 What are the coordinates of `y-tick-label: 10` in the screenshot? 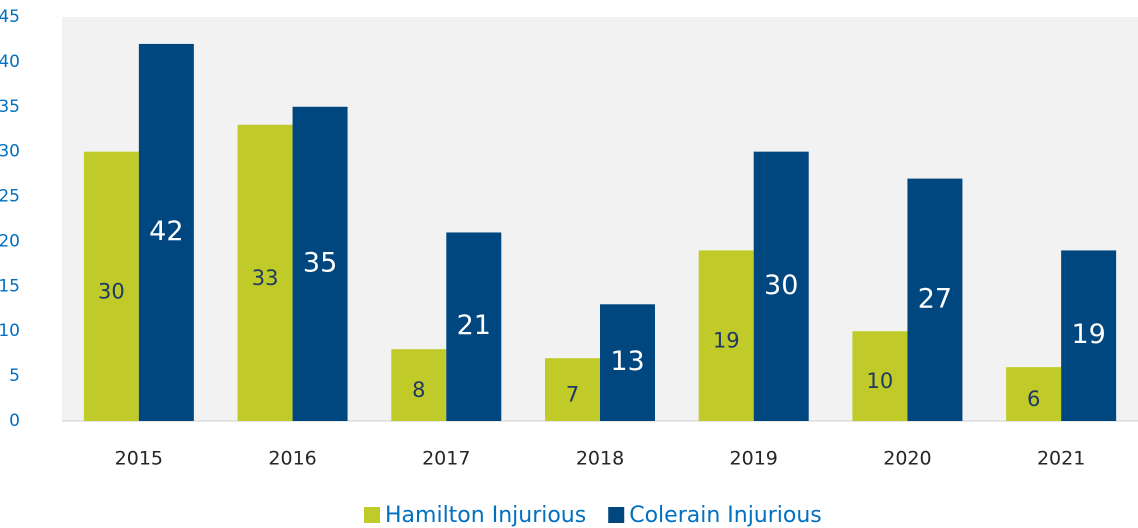 It's located at (10, 331).